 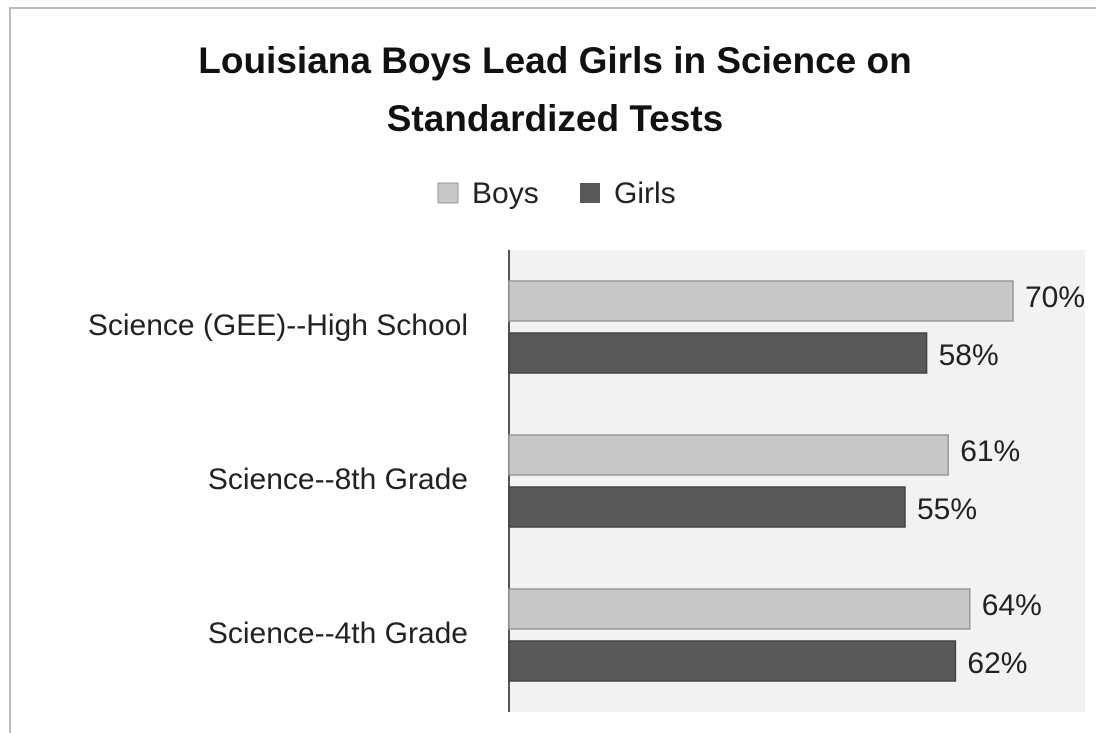 What do you see at coordinates (338, 633) in the screenshot?
I see `category-label: Science--4th Grade` at bounding box center [338, 633].